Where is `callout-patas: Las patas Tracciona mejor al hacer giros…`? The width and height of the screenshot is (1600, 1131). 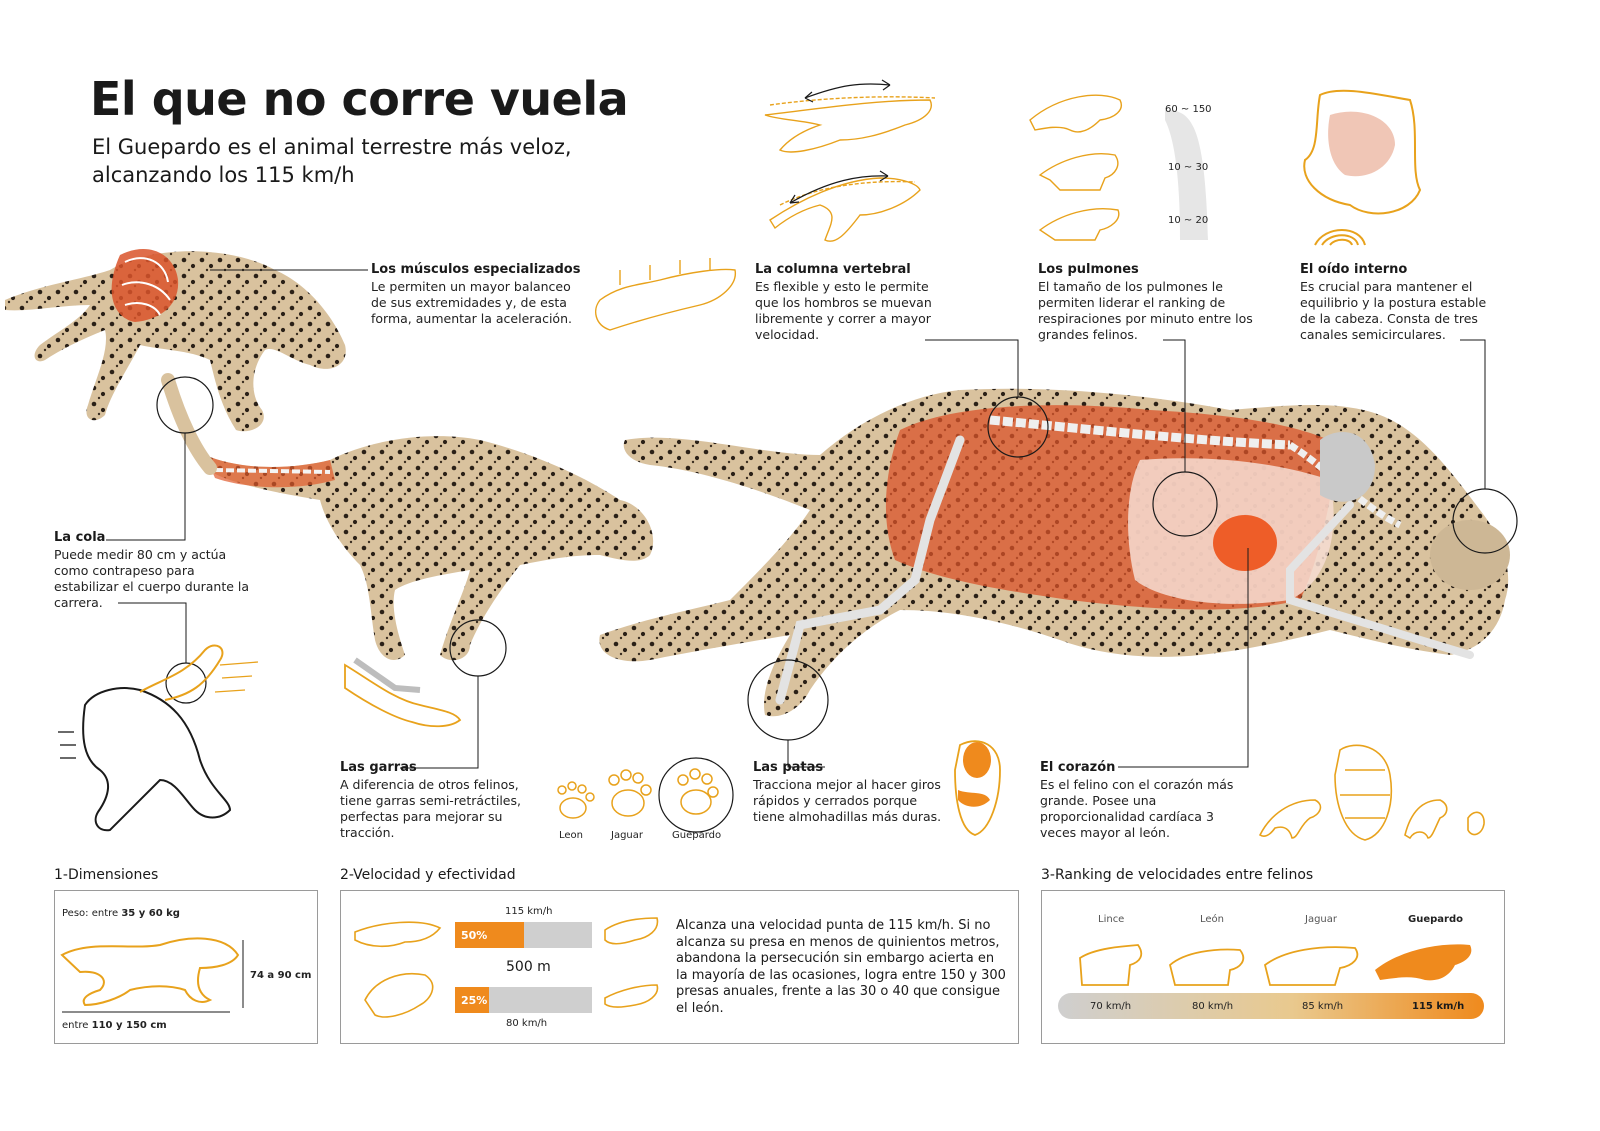 callout-patas: Las patas Tracciona mejor al hacer giros… is located at coordinates (850, 792).